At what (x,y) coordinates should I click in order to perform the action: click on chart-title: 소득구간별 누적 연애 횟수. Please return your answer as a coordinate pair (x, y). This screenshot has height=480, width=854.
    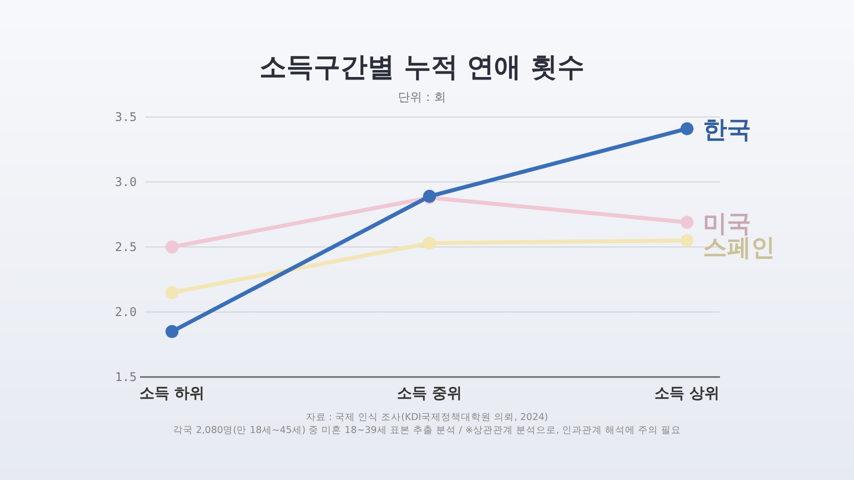
    Looking at the image, I should click on (422, 67).